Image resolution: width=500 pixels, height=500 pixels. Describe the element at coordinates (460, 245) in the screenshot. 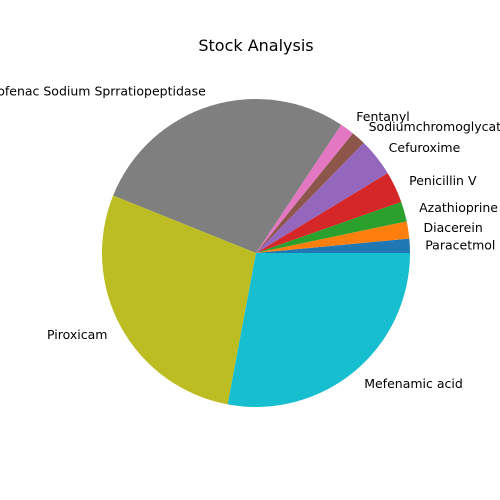

I see `pie-label-paracetmol: Paracetmol` at that location.